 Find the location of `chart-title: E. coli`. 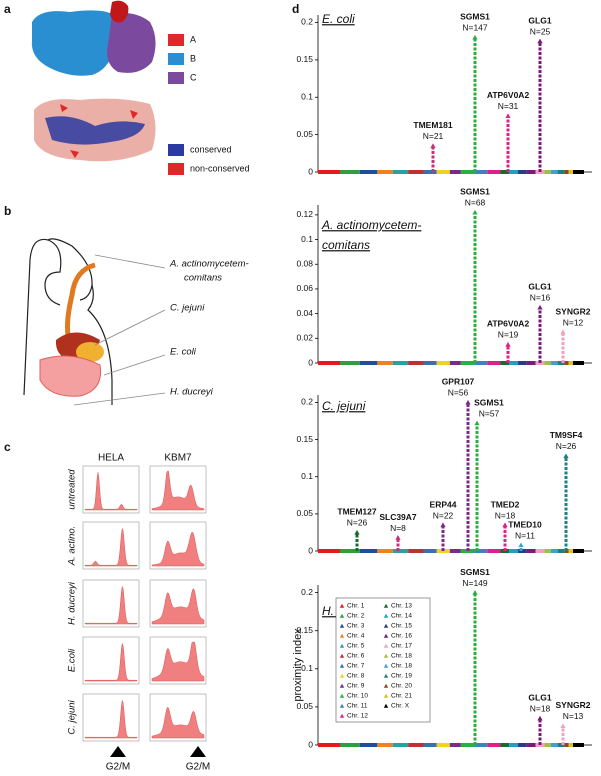

chart-title: E. coli is located at coordinates (338, 19).